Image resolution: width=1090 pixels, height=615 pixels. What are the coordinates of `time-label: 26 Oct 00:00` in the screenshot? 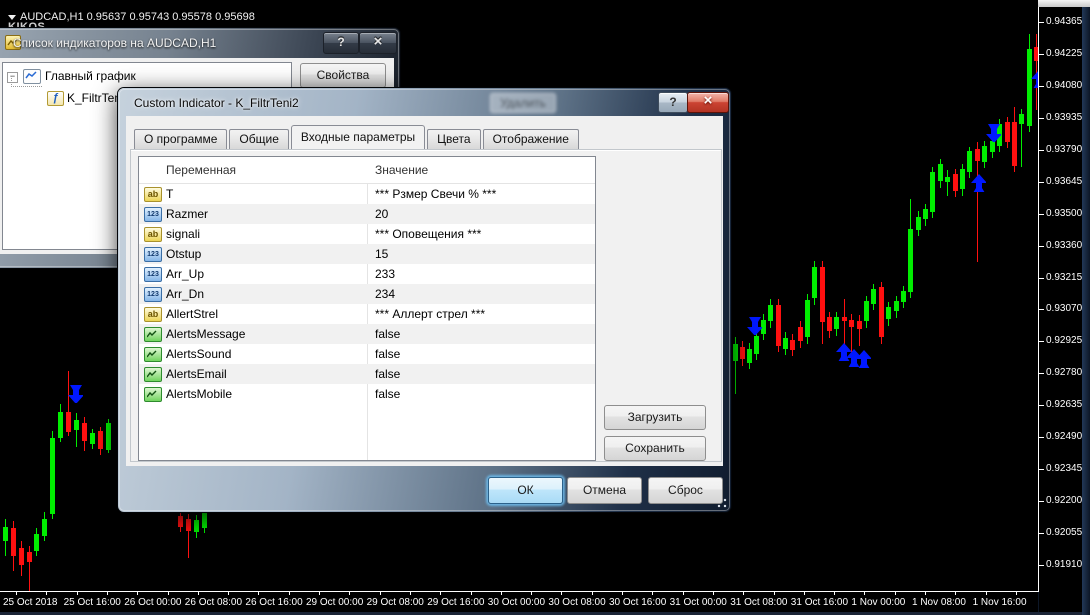 It's located at (153, 602).